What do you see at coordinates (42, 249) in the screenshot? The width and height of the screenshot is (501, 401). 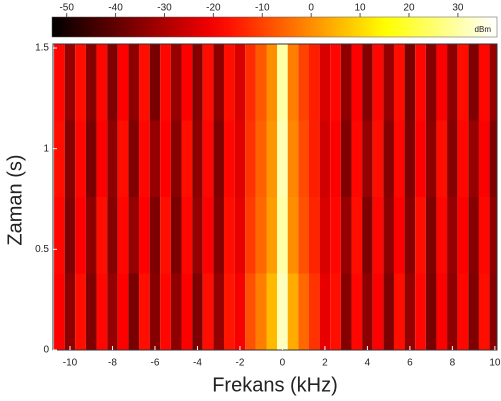 I see `y-tick-label: 0.5` at bounding box center [42, 249].